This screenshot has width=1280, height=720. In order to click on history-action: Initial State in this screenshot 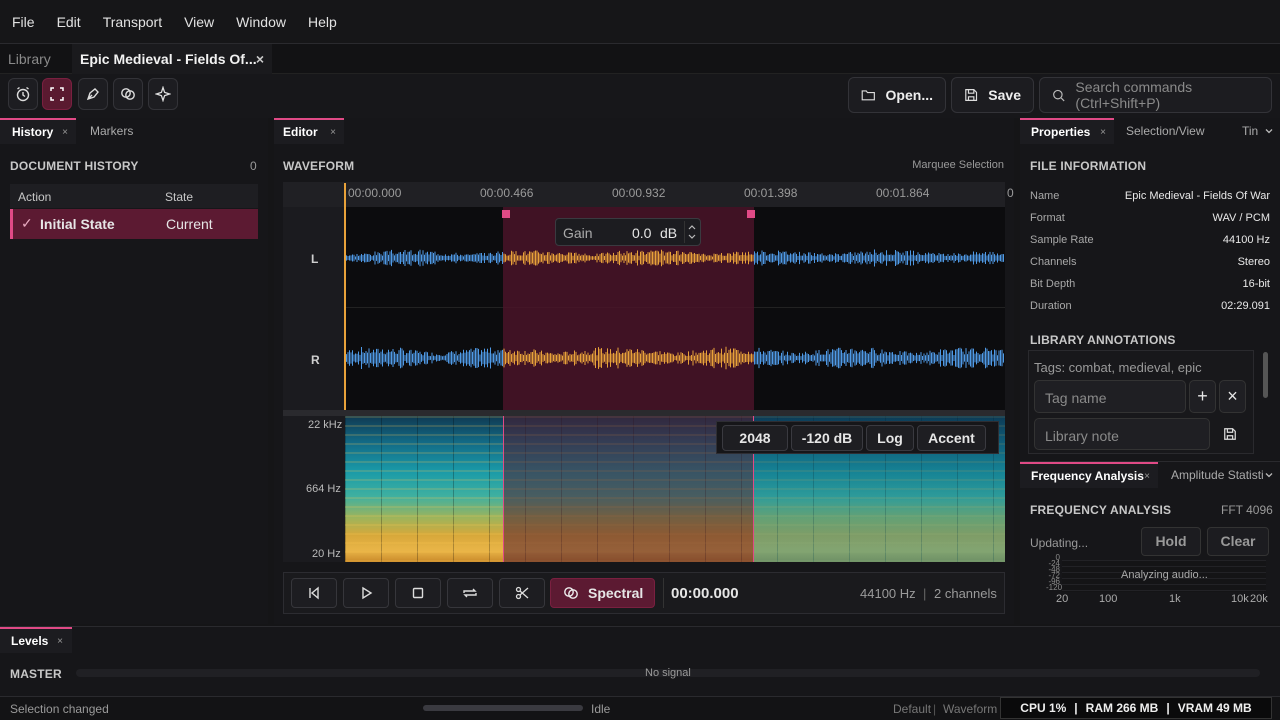, I will do `click(77, 224)`.